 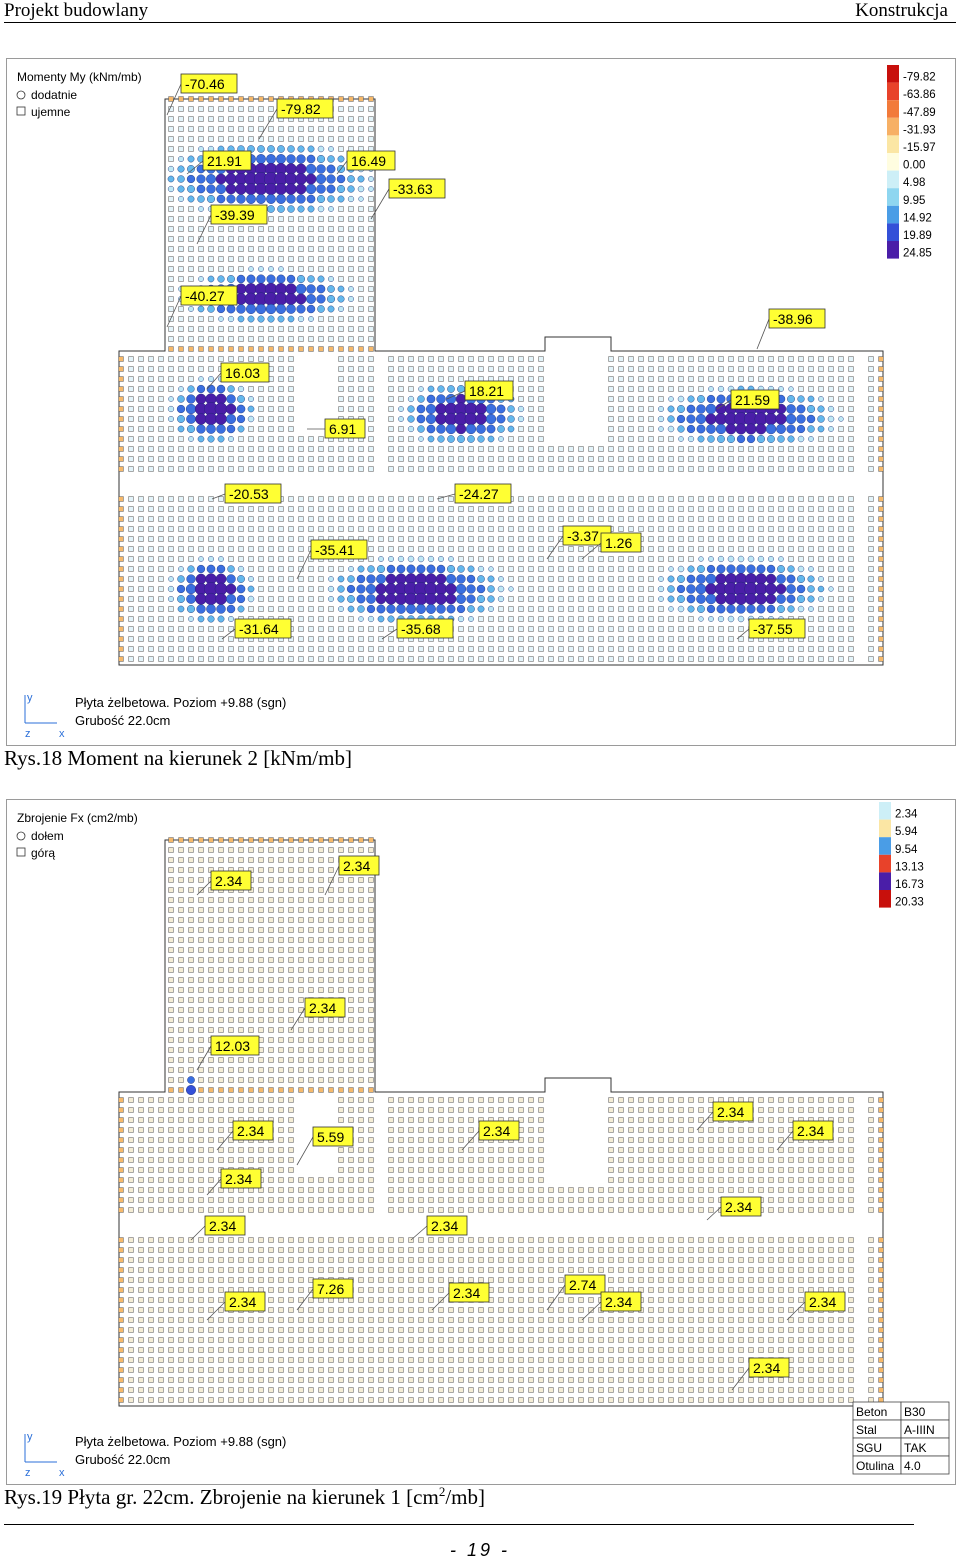 I want to click on scale-value: 14.92, so click(x=917, y=218).